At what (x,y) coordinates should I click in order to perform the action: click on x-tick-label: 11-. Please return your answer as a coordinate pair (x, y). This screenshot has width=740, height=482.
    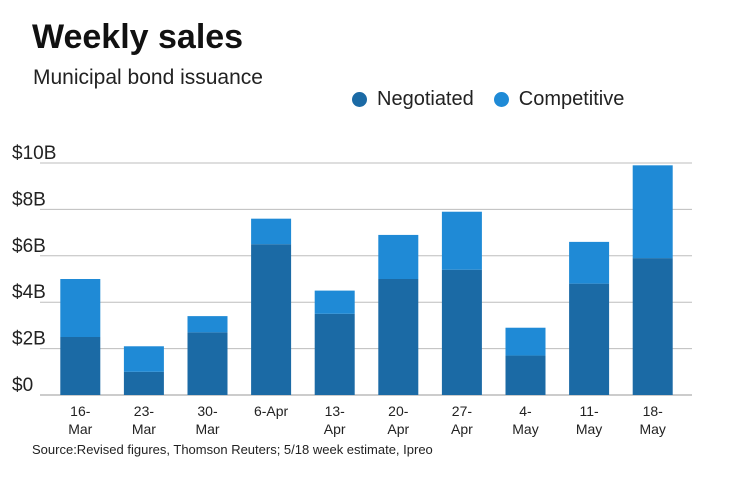
    Looking at the image, I should click on (589, 411).